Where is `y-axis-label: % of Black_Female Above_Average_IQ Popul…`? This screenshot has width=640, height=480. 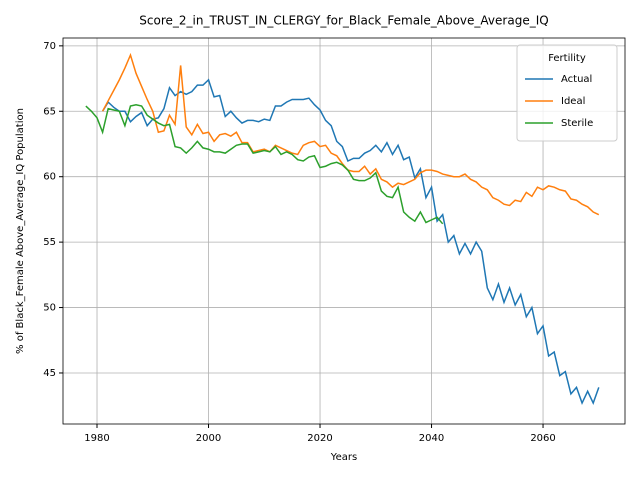 y-axis-label: % of Black_Female Above_Average_IQ Popul… is located at coordinates (20, 231).